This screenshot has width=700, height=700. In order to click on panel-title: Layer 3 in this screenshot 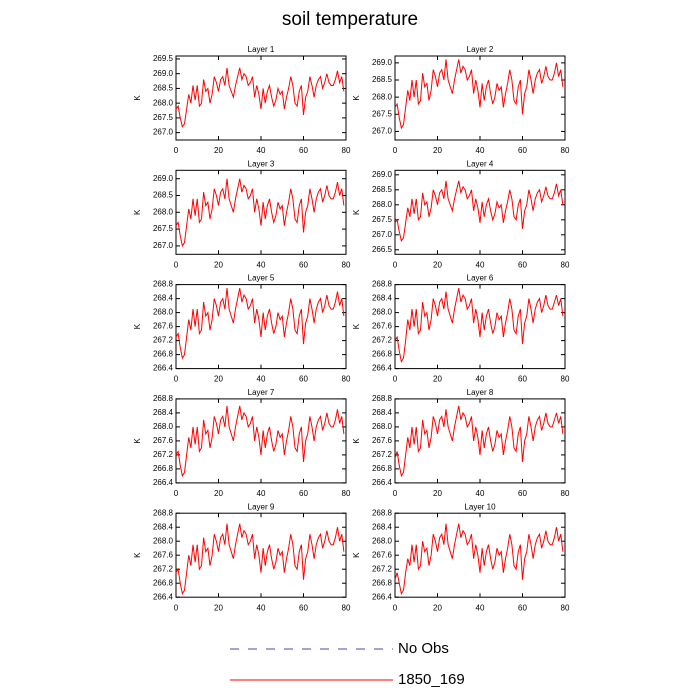, I will do `click(261, 163)`.